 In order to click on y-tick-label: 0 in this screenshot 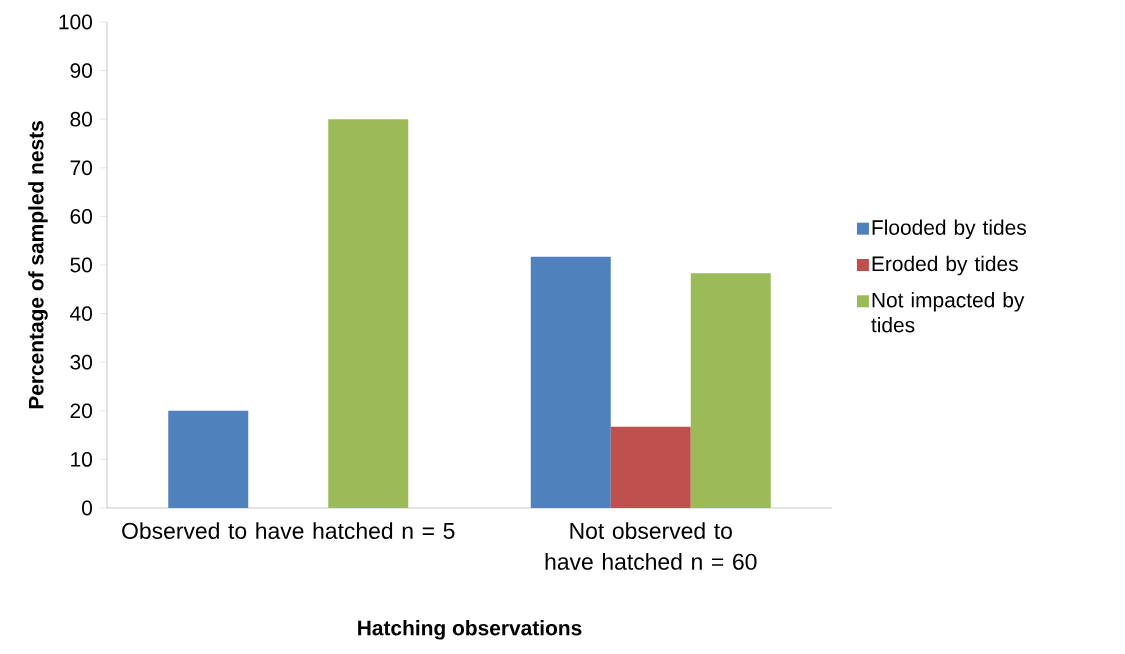, I will do `click(87, 508)`.